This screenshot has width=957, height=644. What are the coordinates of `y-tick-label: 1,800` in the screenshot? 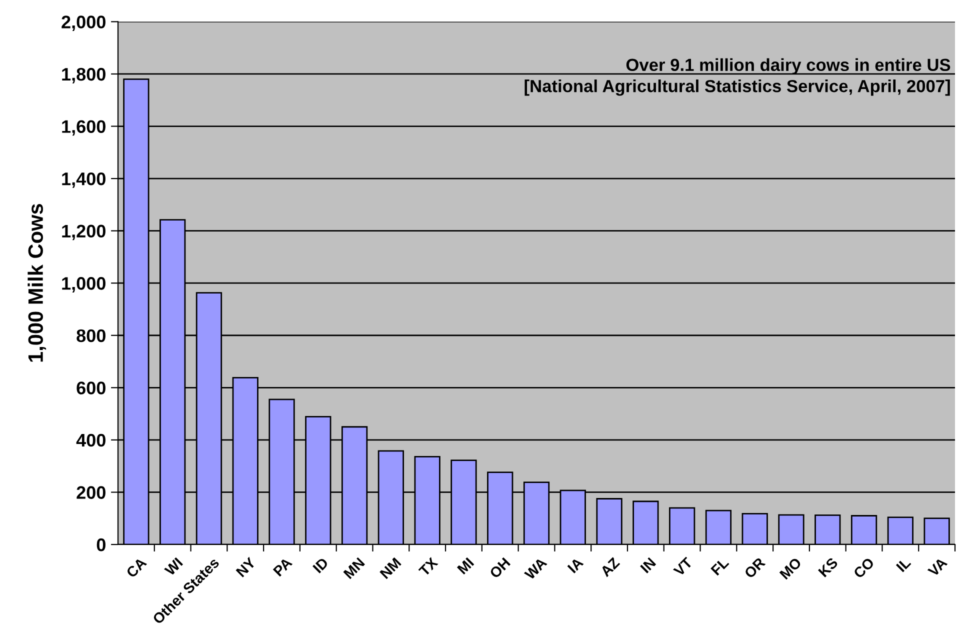 It's located at (84, 76).